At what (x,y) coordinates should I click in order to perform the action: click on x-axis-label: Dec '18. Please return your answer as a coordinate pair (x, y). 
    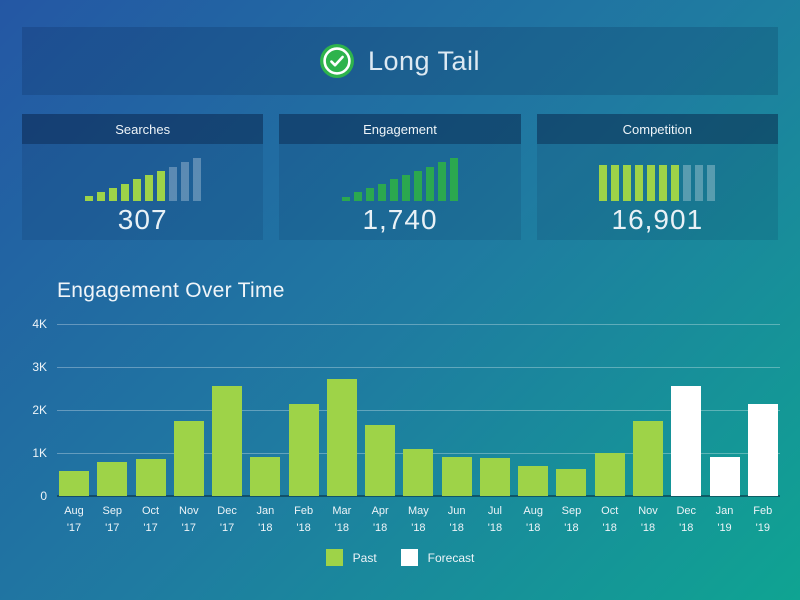
    Looking at the image, I should click on (686, 519).